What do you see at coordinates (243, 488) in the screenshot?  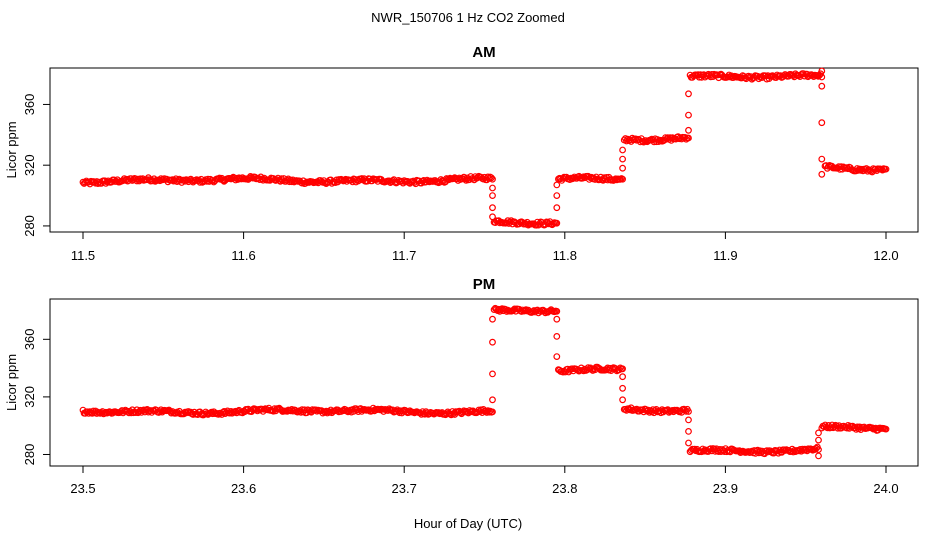 I see `x-tick-label: 23.6` at bounding box center [243, 488].